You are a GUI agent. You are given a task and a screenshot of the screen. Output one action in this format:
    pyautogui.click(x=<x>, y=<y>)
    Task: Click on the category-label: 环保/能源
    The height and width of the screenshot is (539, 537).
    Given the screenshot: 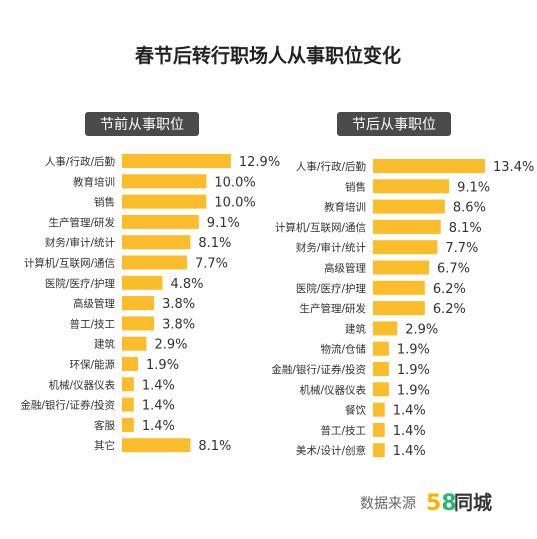 What is the action you would take?
    pyautogui.click(x=92, y=364)
    